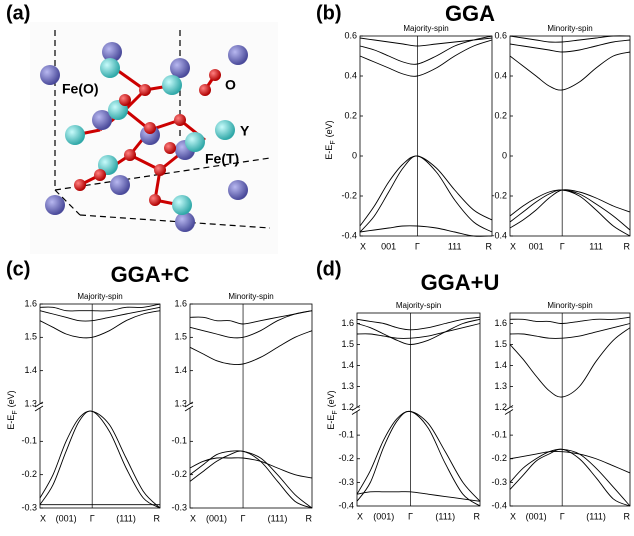 The width and height of the screenshot is (634, 536). What do you see at coordinates (80, 89) in the screenshot?
I see `atom-label: Fe(O)` at bounding box center [80, 89].